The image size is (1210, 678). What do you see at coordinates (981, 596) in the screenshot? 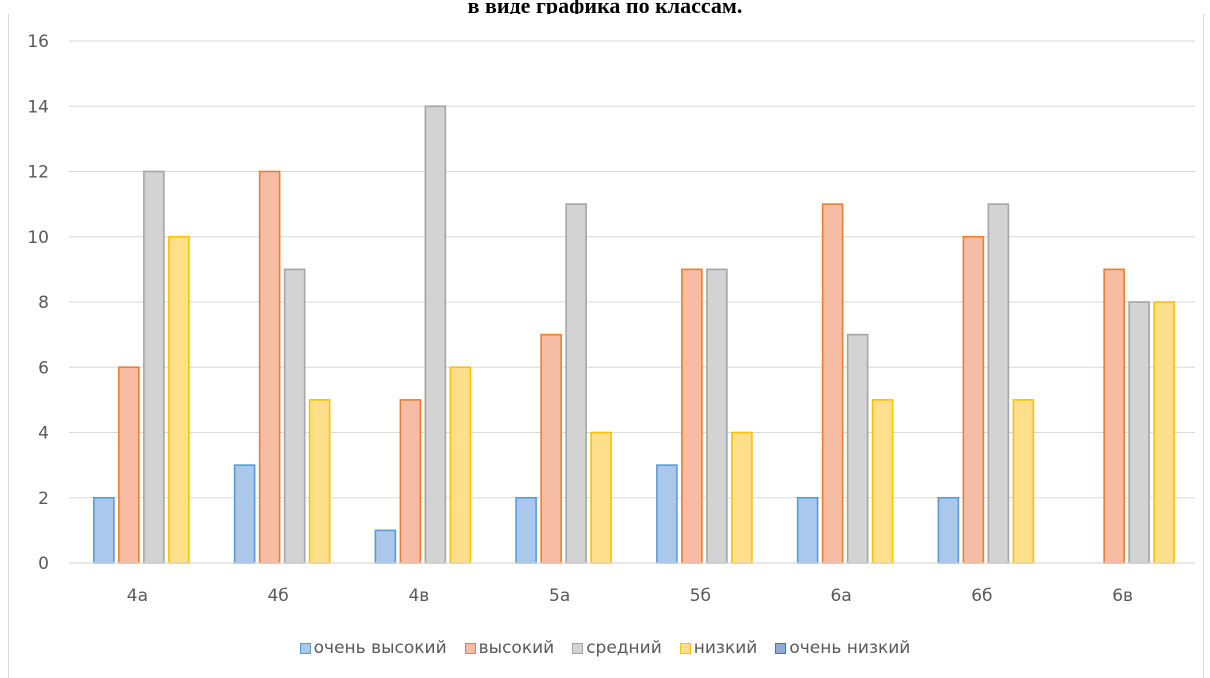
I see `x-tick-label: 6б` at bounding box center [981, 596].